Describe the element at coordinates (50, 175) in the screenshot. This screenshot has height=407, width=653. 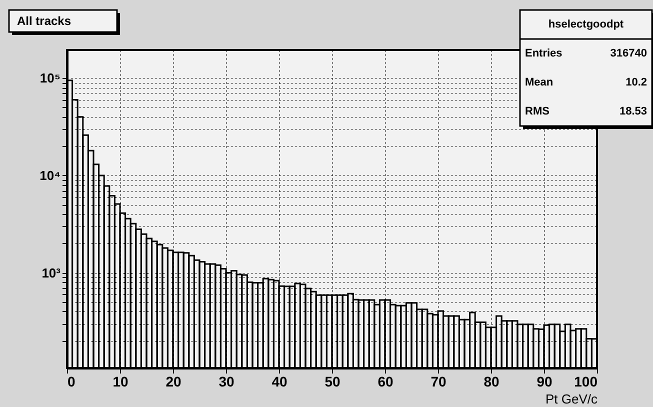
I see `y-tick-label: 10⁴` at that location.